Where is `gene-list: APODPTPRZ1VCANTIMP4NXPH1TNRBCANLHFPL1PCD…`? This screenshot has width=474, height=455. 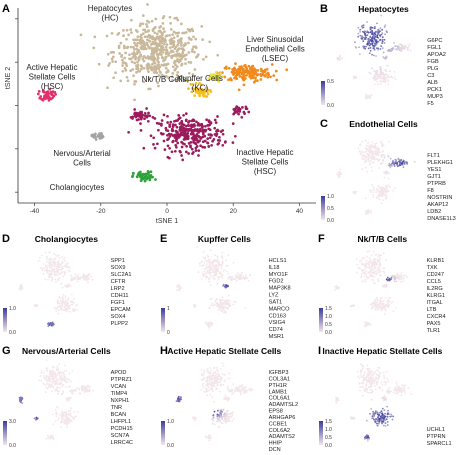 gene-list: APODPTPRZ1VCANTIMP4NXPH1TNRBCANLHFPL1PCD… is located at coordinates (122, 408).